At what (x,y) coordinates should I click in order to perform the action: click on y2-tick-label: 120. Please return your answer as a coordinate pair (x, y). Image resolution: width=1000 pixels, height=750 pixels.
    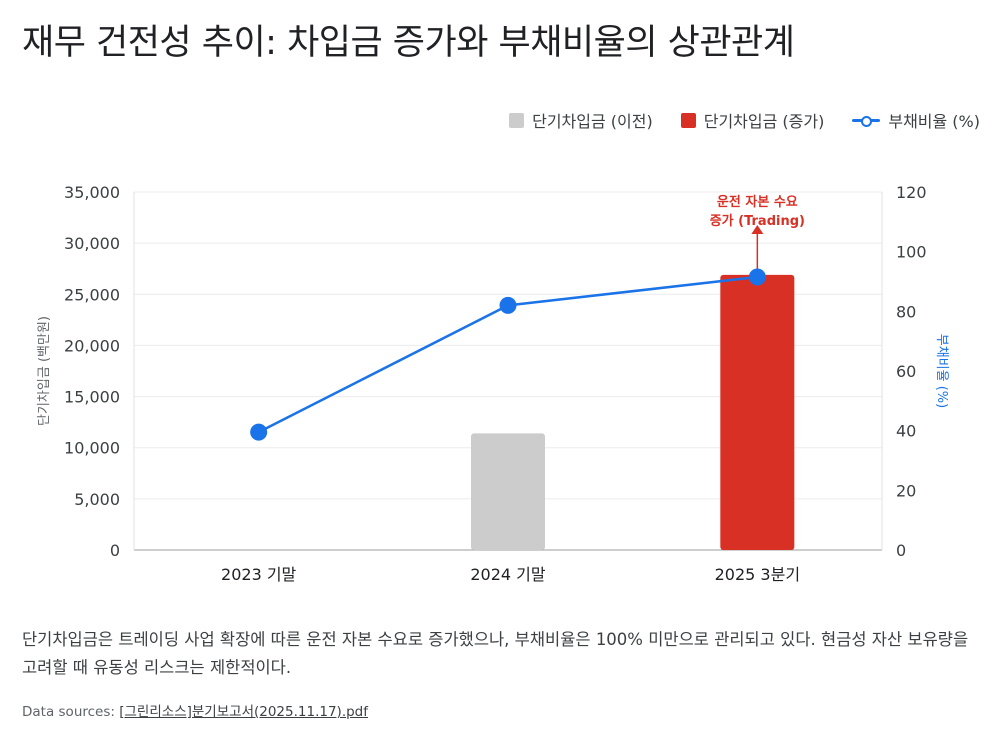
    Looking at the image, I should click on (911, 192).